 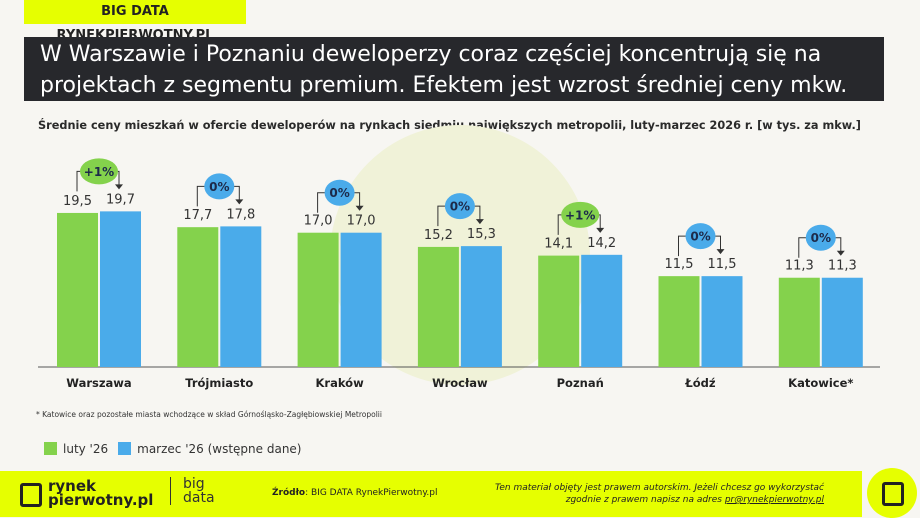 I want to click on logo-badge, so click(x=892, y=493).